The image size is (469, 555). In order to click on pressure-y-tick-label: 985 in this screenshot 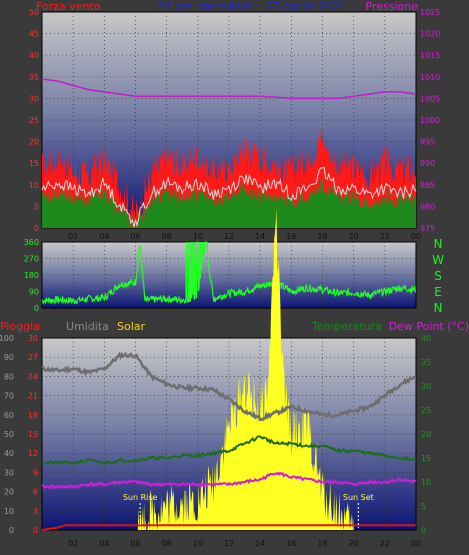, I will do `click(427, 185)`.